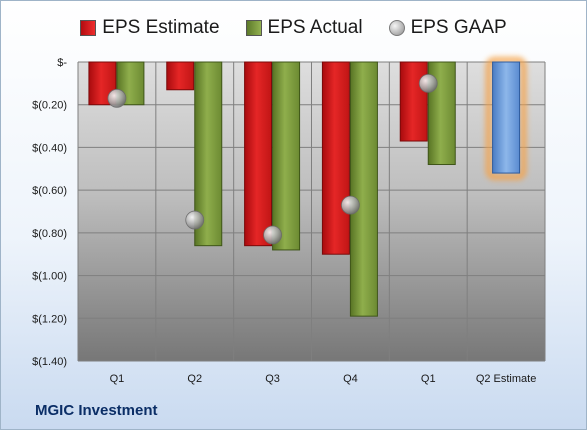 Image resolution: width=587 pixels, height=430 pixels. Describe the element at coordinates (49, 191) in the screenshot. I see `y-tick-label: $(0.60)` at that location.